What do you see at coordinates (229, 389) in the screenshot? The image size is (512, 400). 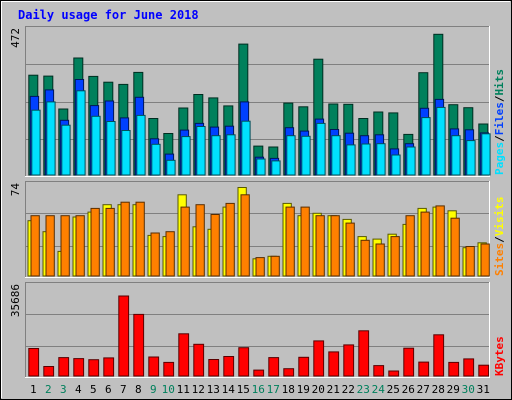 I see `day-label-14: 14` at bounding box center [229, 389].